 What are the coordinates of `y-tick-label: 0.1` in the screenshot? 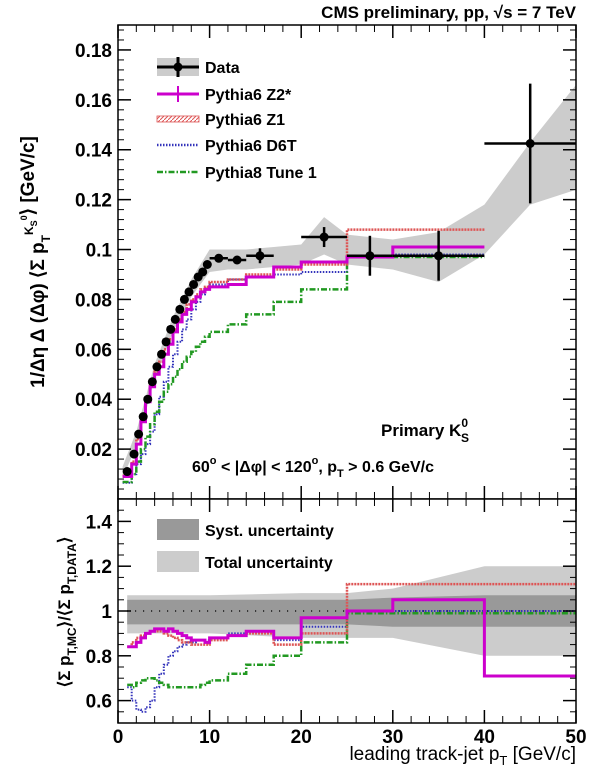 It's located at (99, 251).